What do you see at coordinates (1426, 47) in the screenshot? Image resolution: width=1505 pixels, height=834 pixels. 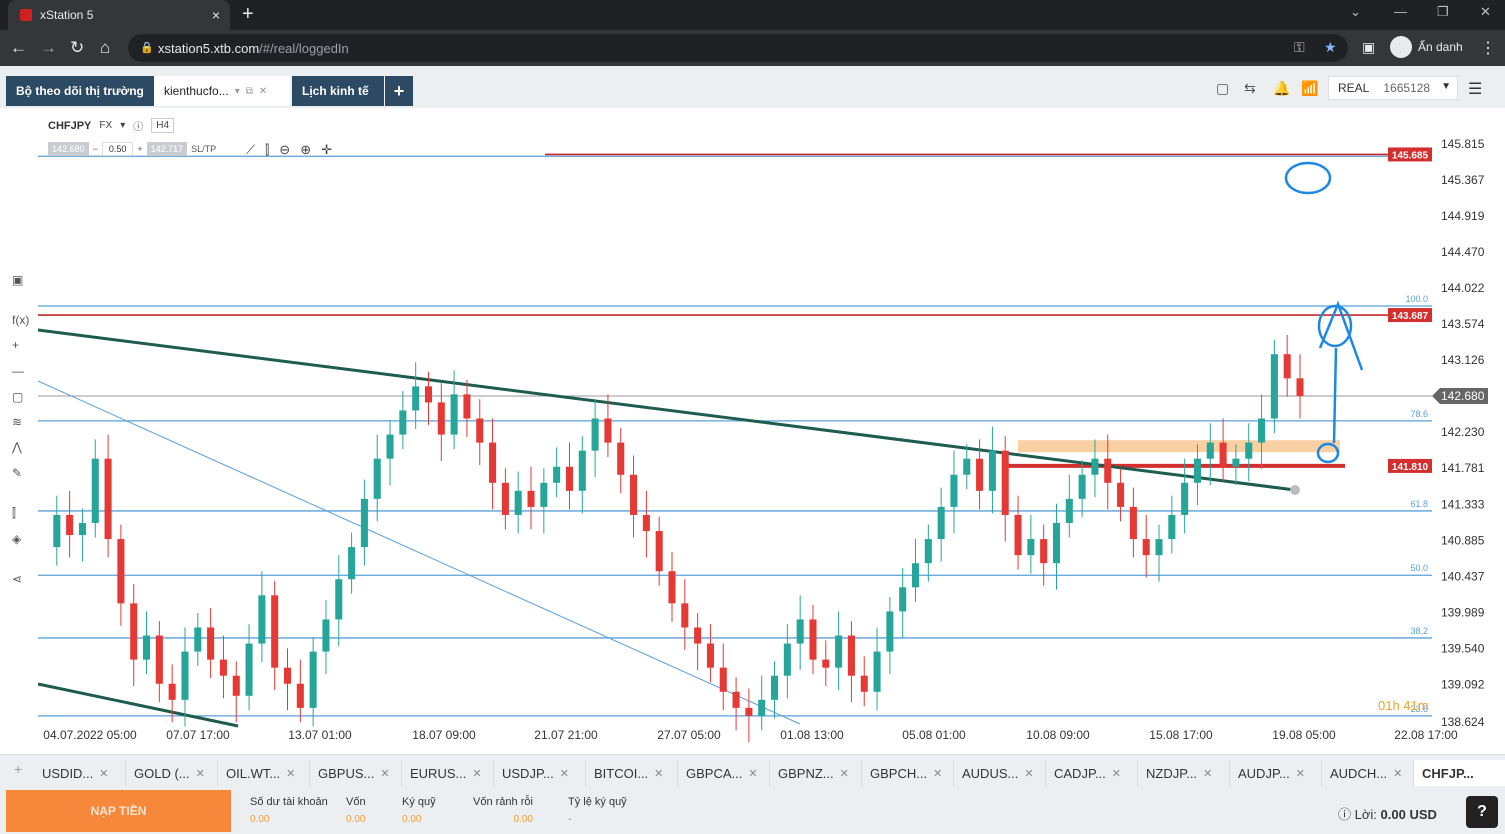 I see `incognito-profile: Ẩn danh` at bounding box center [1426, 47].